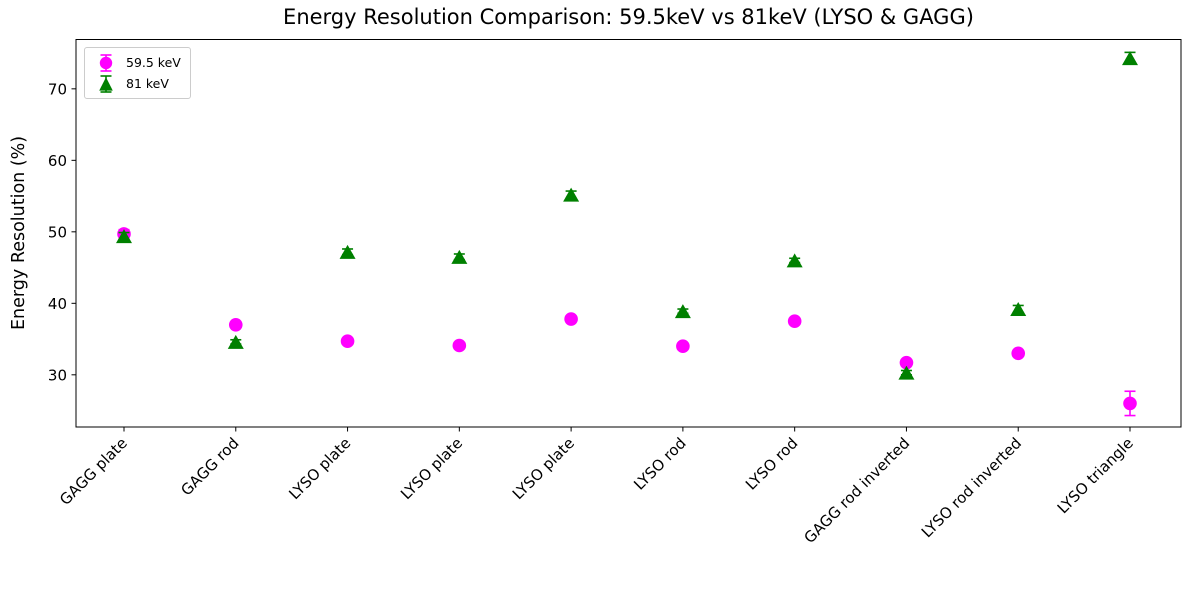  Describe the element at coordinates (57, 89) in the screenshot. I see `y-tick-label: 70` at that location.